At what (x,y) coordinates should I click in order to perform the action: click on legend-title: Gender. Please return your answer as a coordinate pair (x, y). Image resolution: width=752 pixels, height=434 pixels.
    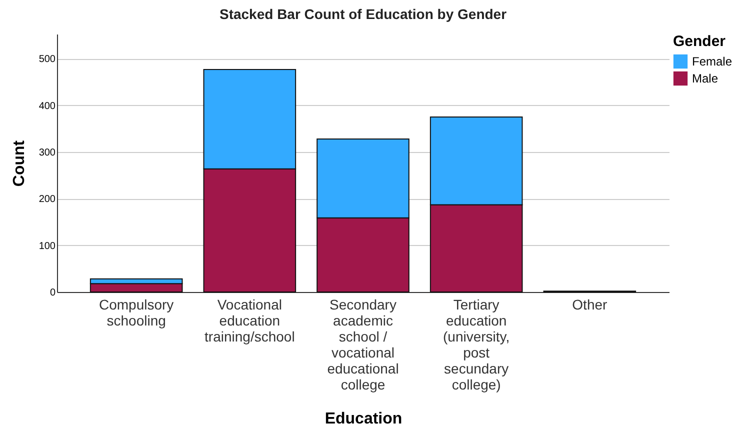
    Looking at the image, I should click on (699, 41).